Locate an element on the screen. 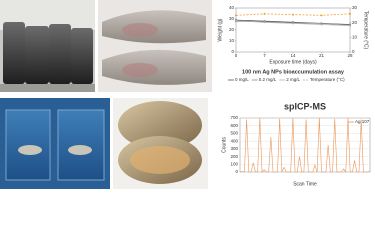 Image resolution: width=375 pixels, height=240 pixels. legend-label: Temperature (°C) is located at coordinates (327, 79).